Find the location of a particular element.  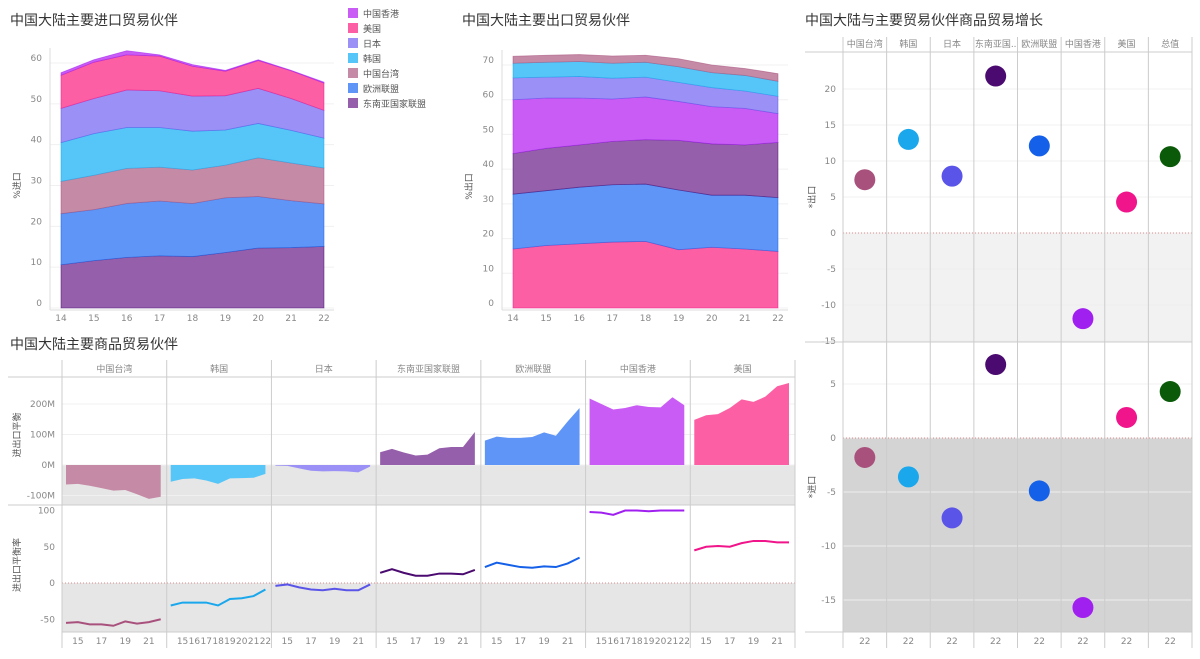

legend-swatch-asean is located at coordinates (353, 103).